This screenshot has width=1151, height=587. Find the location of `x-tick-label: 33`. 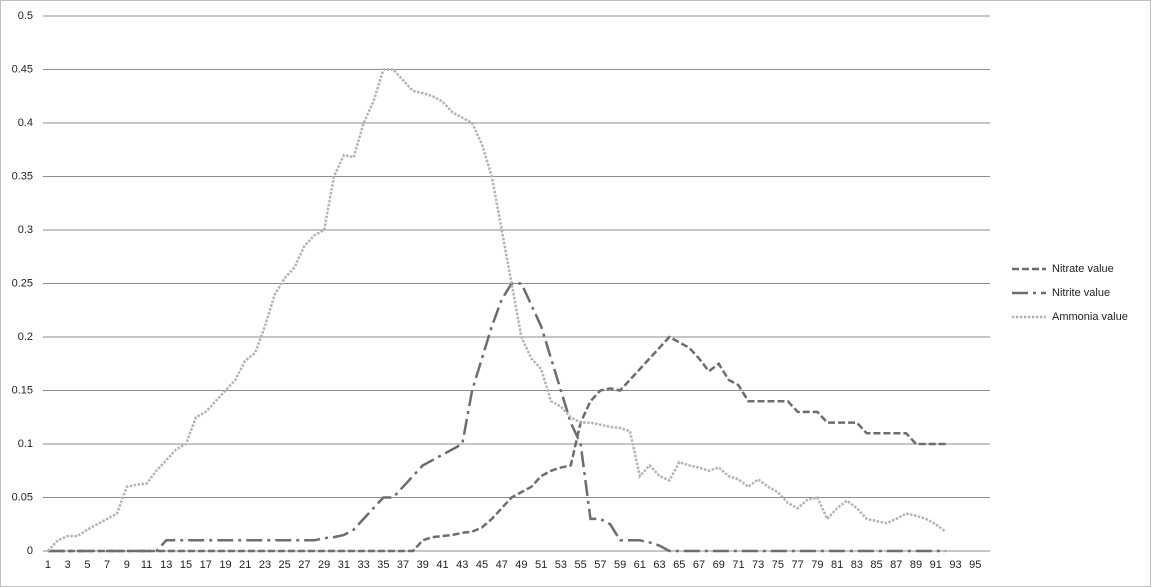

x-tick-label: 33 is located at coordinates (363, 565).